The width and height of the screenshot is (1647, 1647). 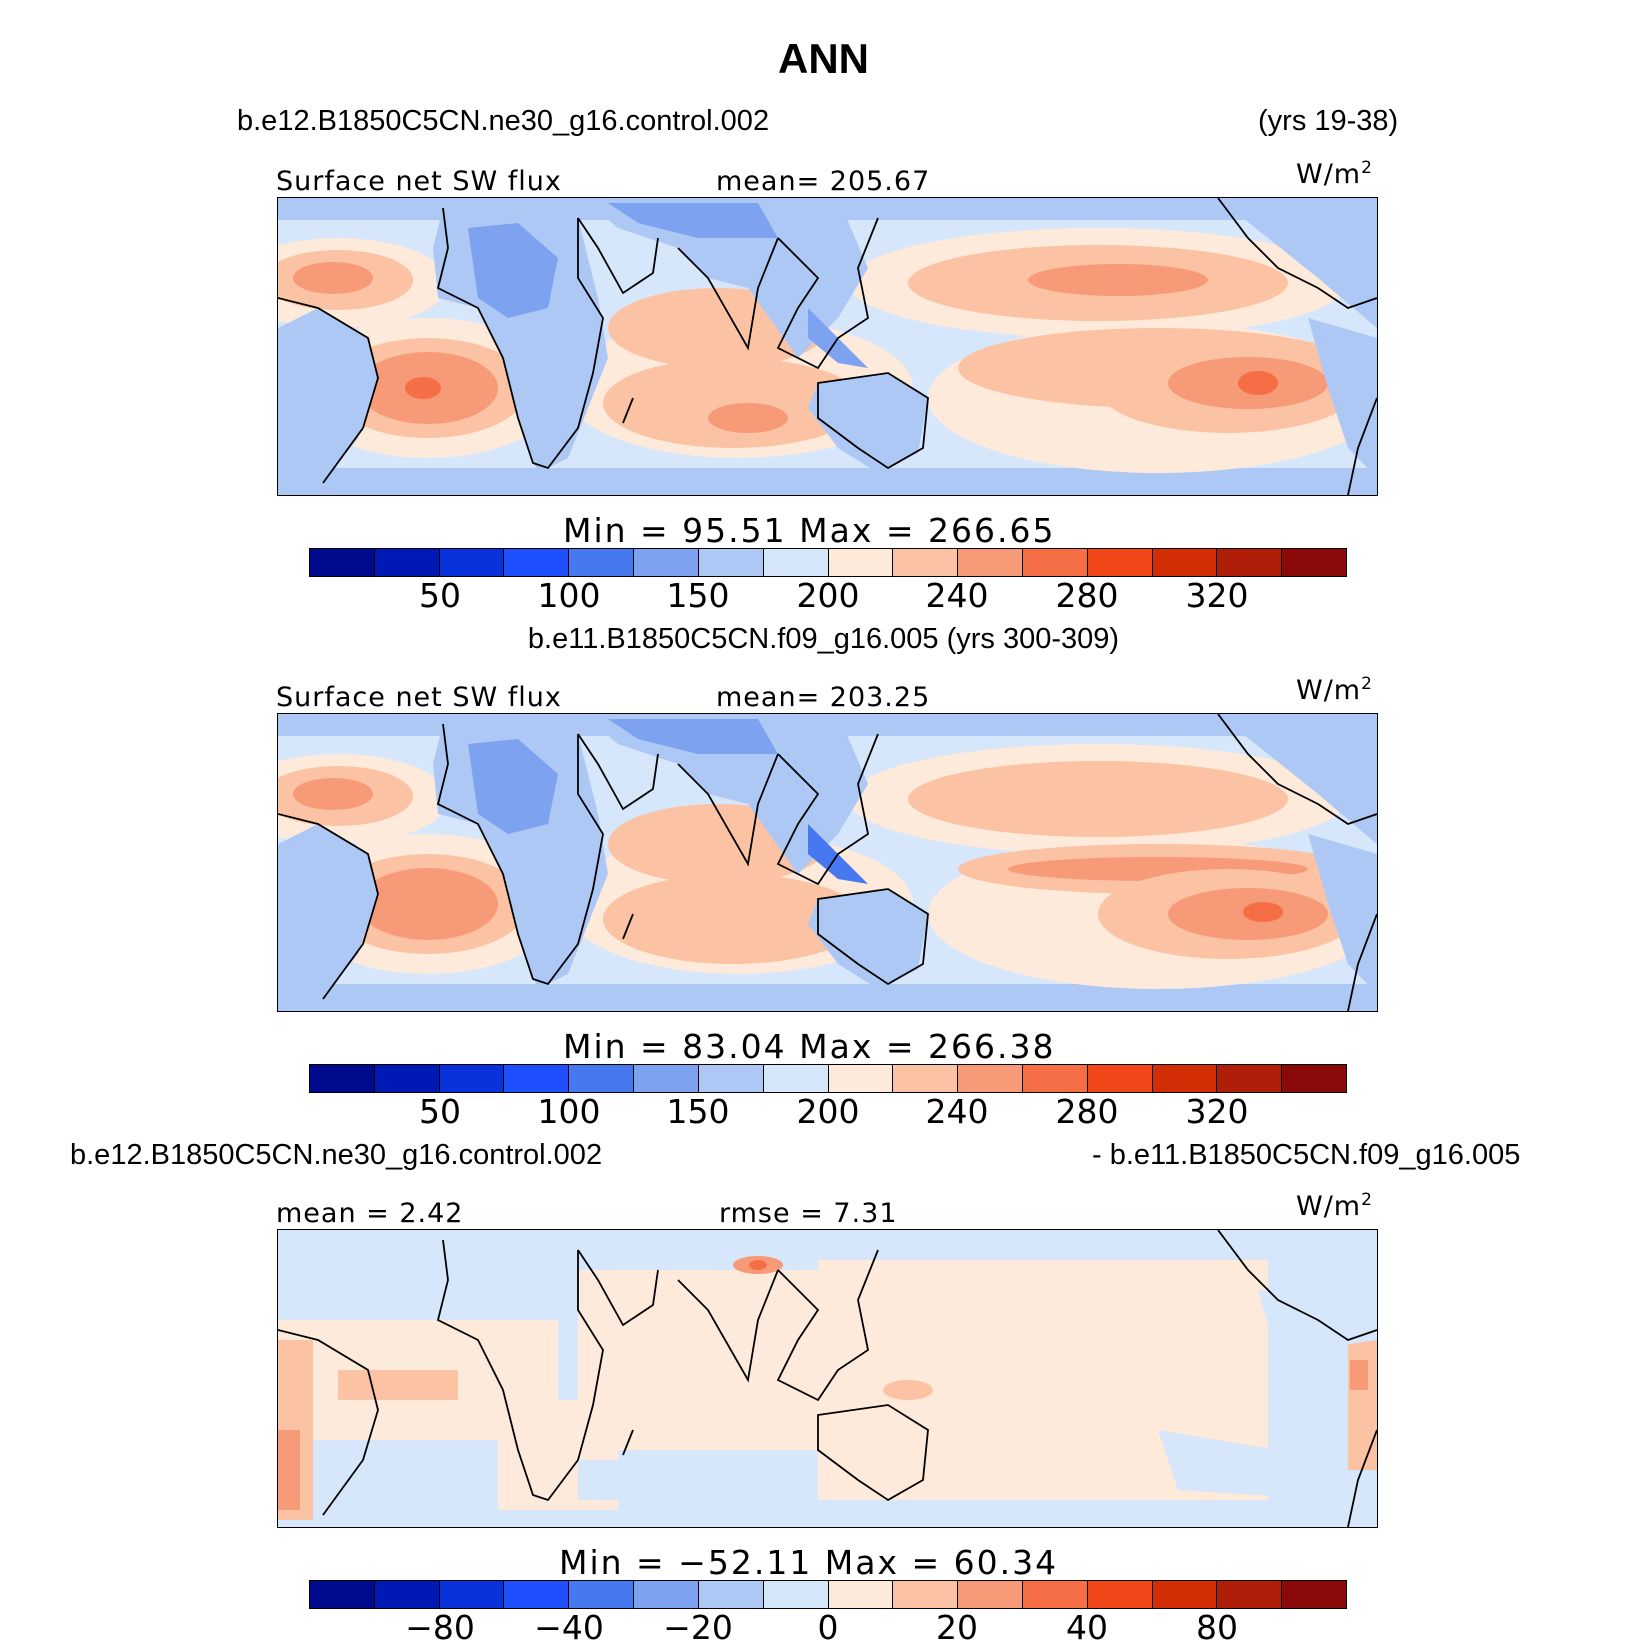 What do you see at coordinates (828, 595) in the screenshot?
I see `panel1-tick: 200` at bounding box center [828, 595].